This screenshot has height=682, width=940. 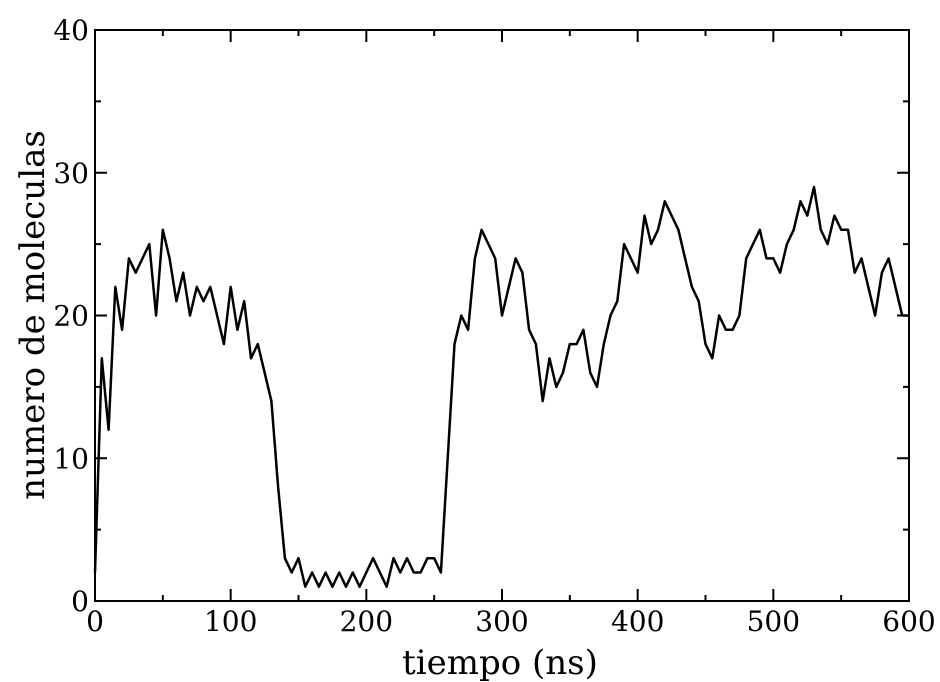 What do you see at coordinates (637, 621) in the screenshot?
I see `x-tick-label: 400` at bounding box center [637, 621].